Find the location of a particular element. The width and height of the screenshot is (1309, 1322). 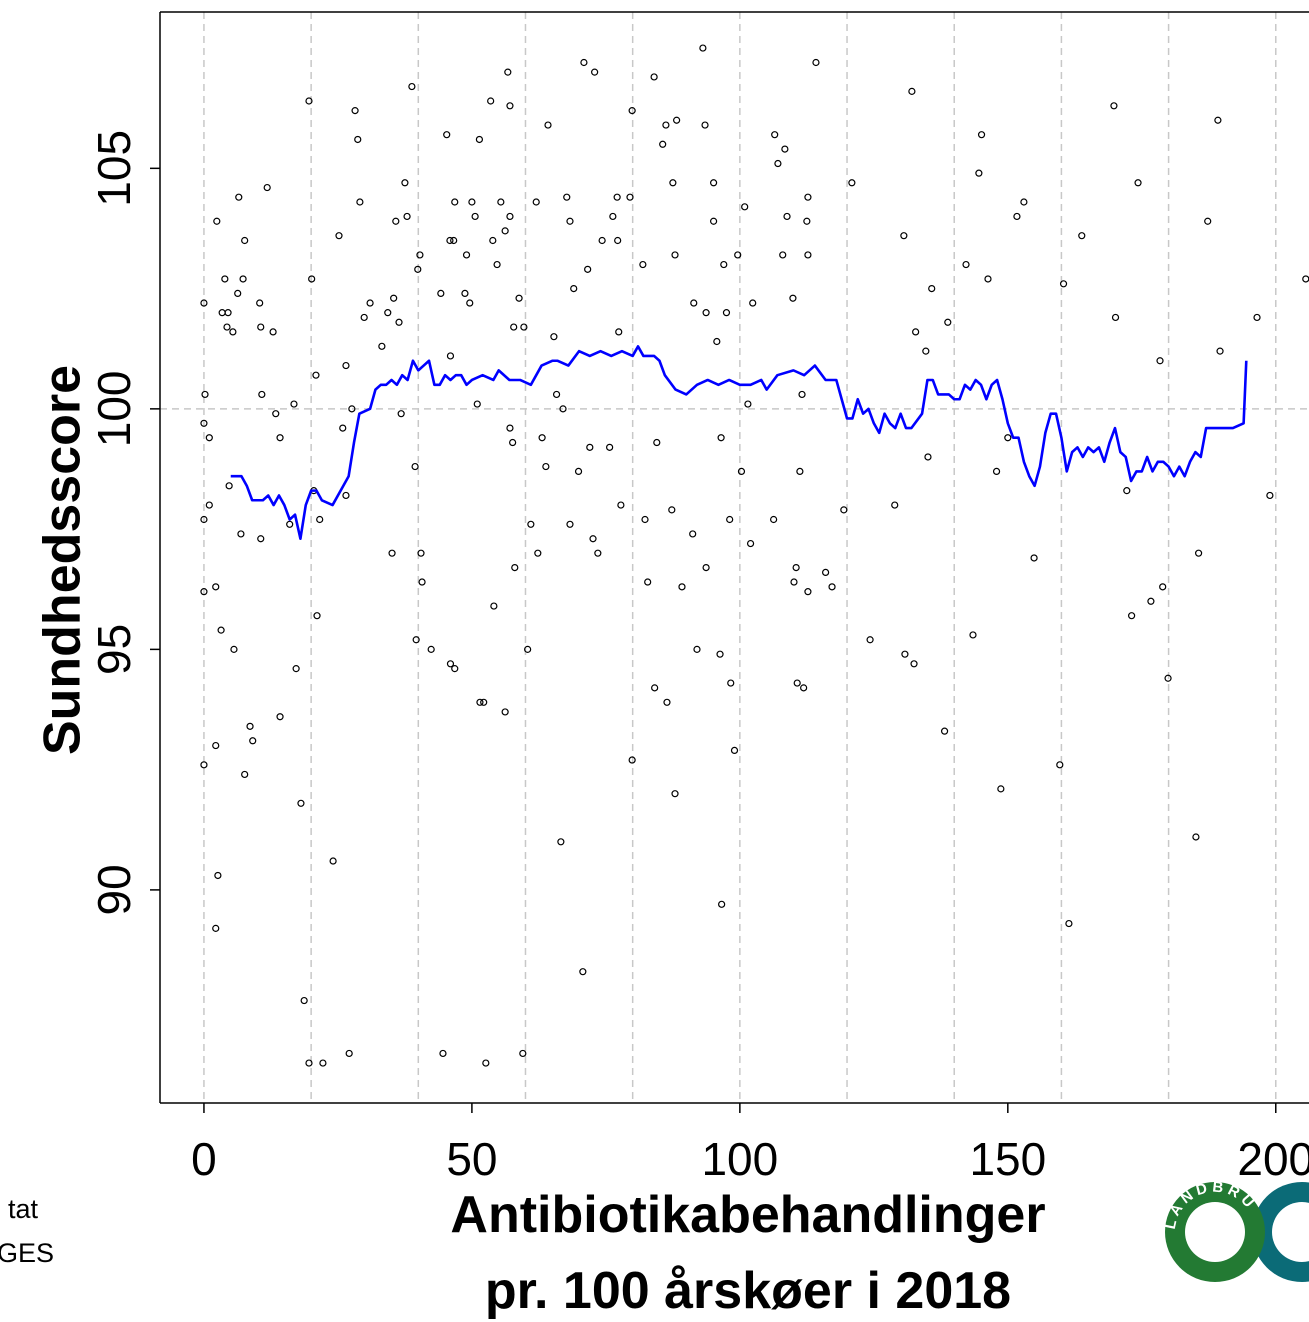

x-tick-label: 0 is located at coordinates (204, 1159).